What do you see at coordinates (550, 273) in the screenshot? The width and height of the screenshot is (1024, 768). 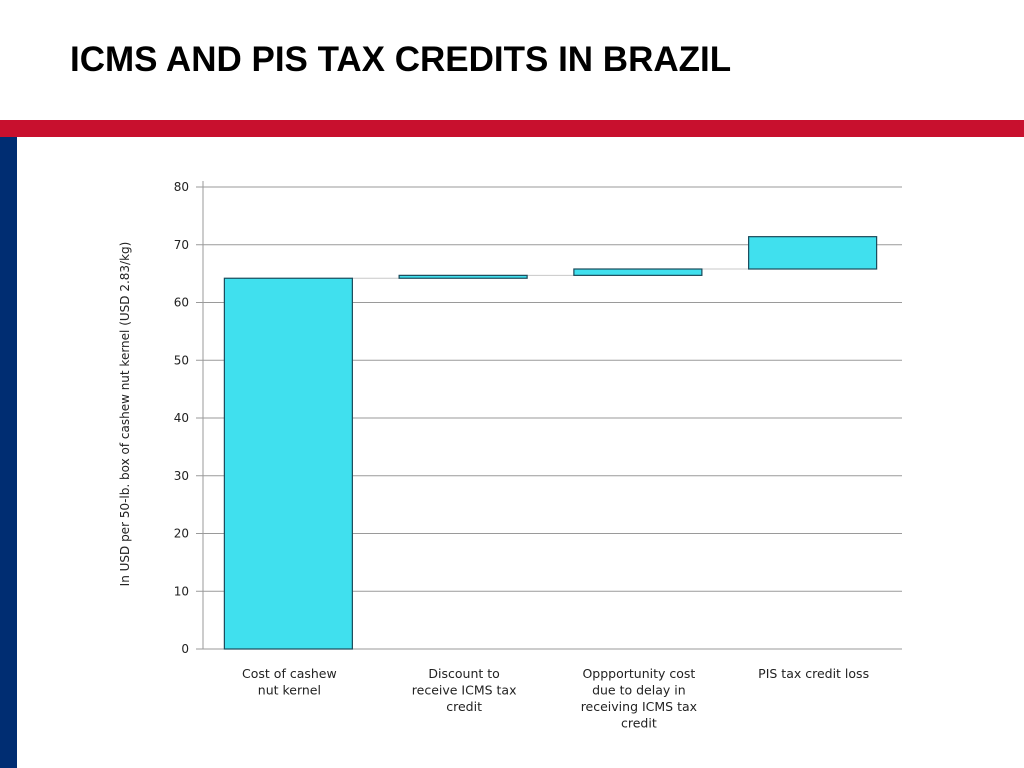 I see `connector-lines` at bounding box center [550, 273].